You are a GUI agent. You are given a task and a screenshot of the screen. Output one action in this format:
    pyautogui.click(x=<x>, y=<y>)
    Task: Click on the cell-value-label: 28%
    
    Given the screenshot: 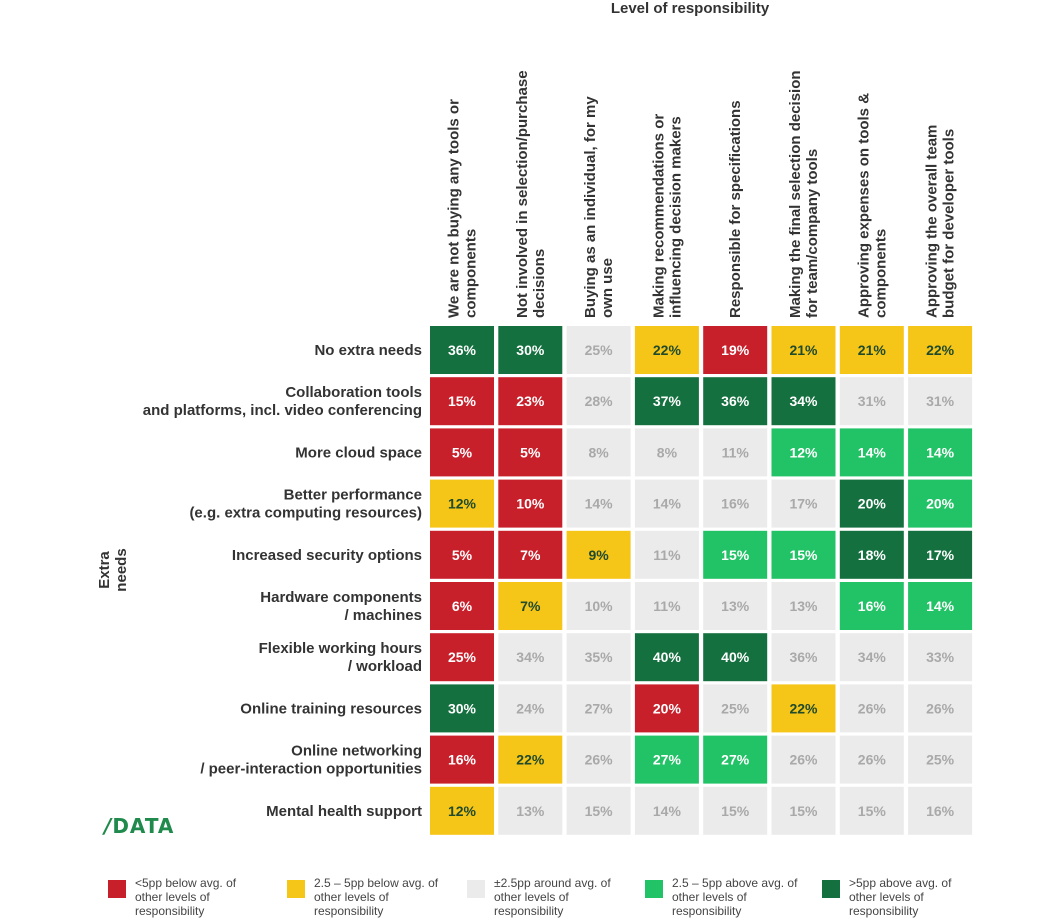 What is the action you would take?
    pyautogui.click(x=599, y=401)
    